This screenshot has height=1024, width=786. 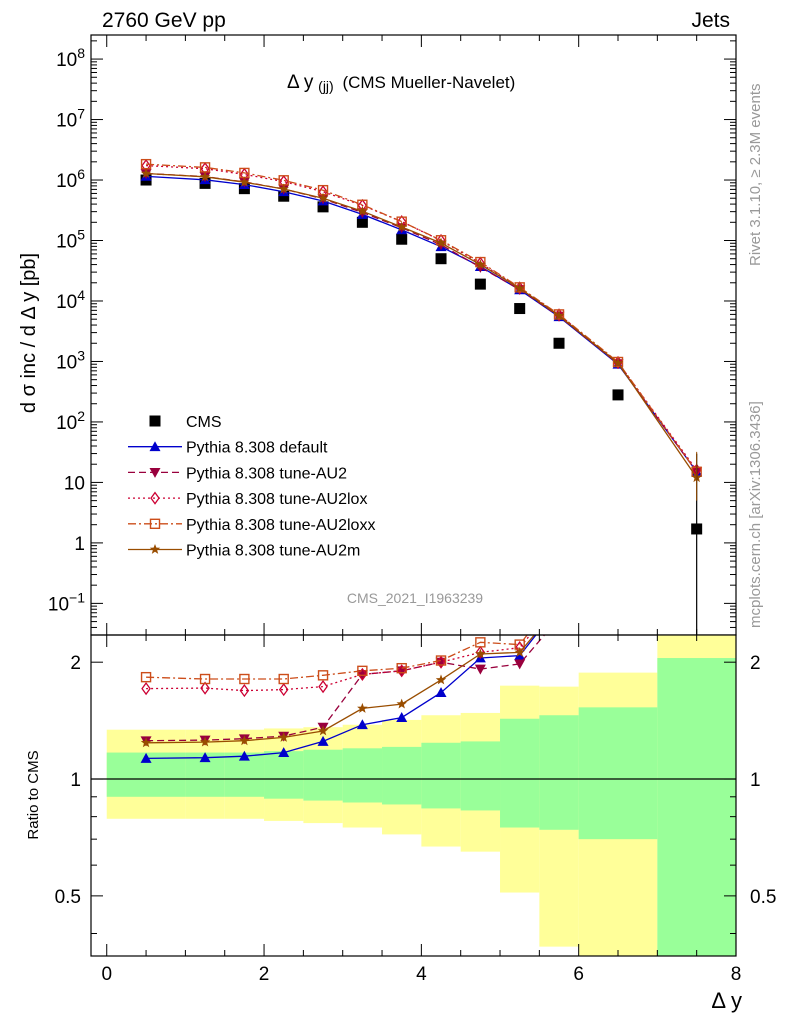 What do you see at coordinates (70, 119) in the screenshot?
I see `y-tick-label: 10⁷` at bounding box center [70, 119].